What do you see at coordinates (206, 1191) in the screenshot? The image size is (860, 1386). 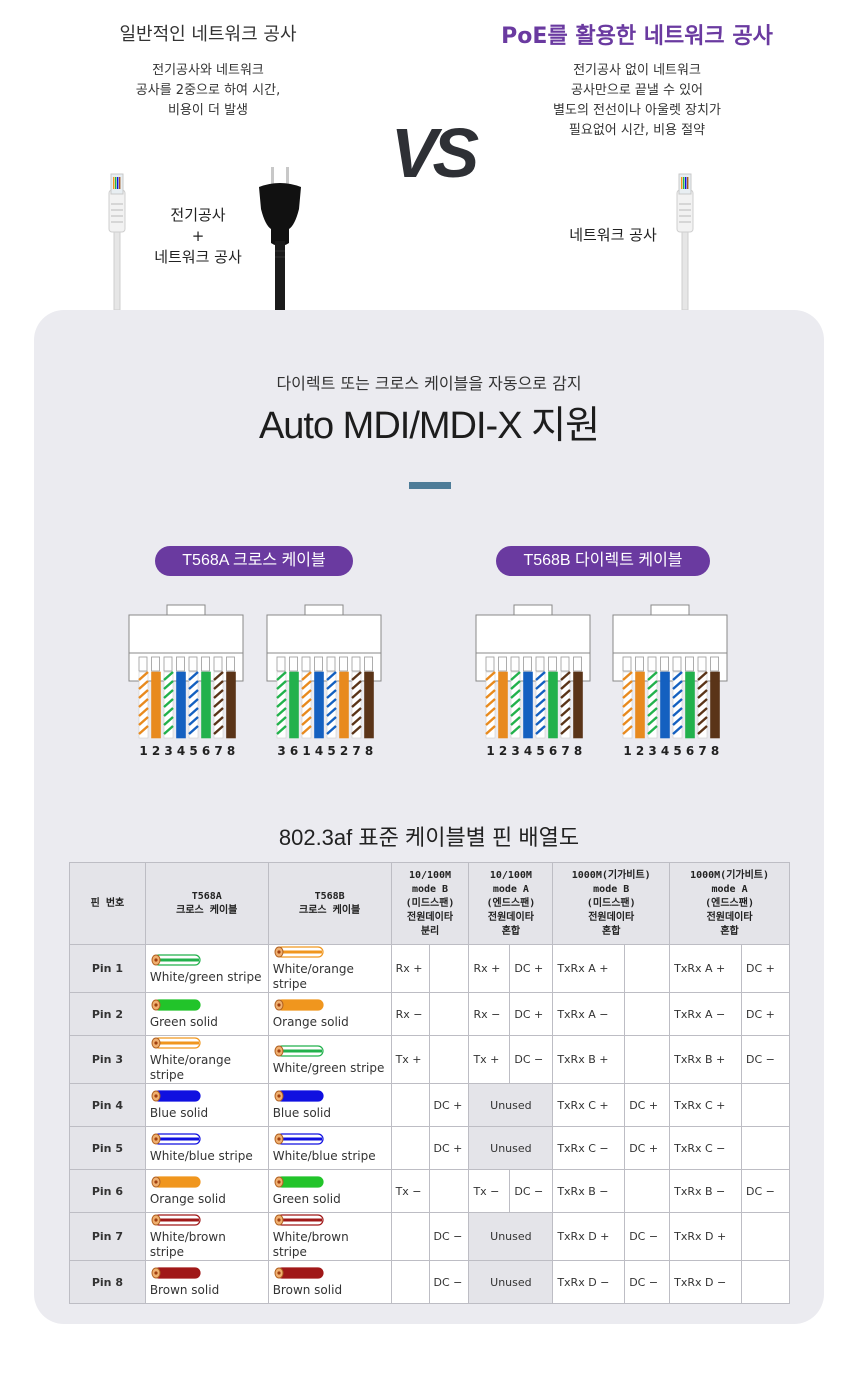 I see `wire-cell: Orange solid` at bounding box center [206, 1191].